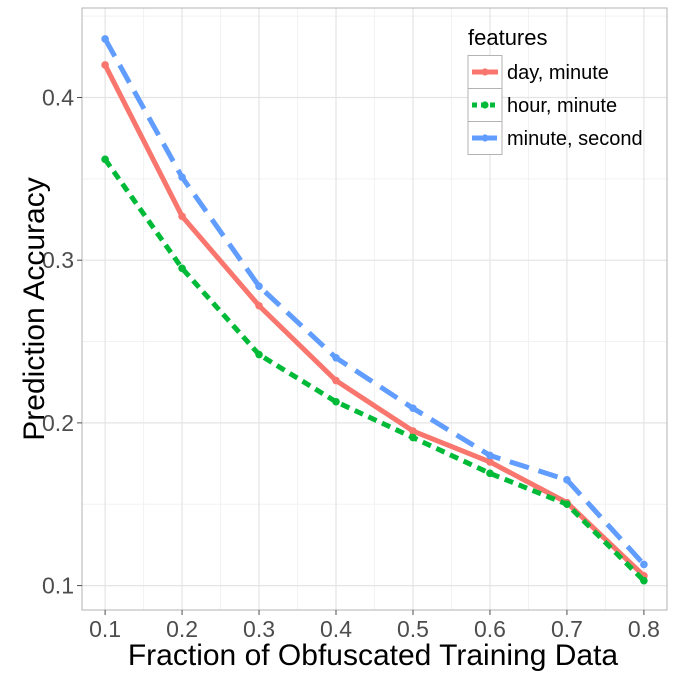  I want to click on x-axis-title: Fraction of Obfuscated Training Data, so click(373, 655).